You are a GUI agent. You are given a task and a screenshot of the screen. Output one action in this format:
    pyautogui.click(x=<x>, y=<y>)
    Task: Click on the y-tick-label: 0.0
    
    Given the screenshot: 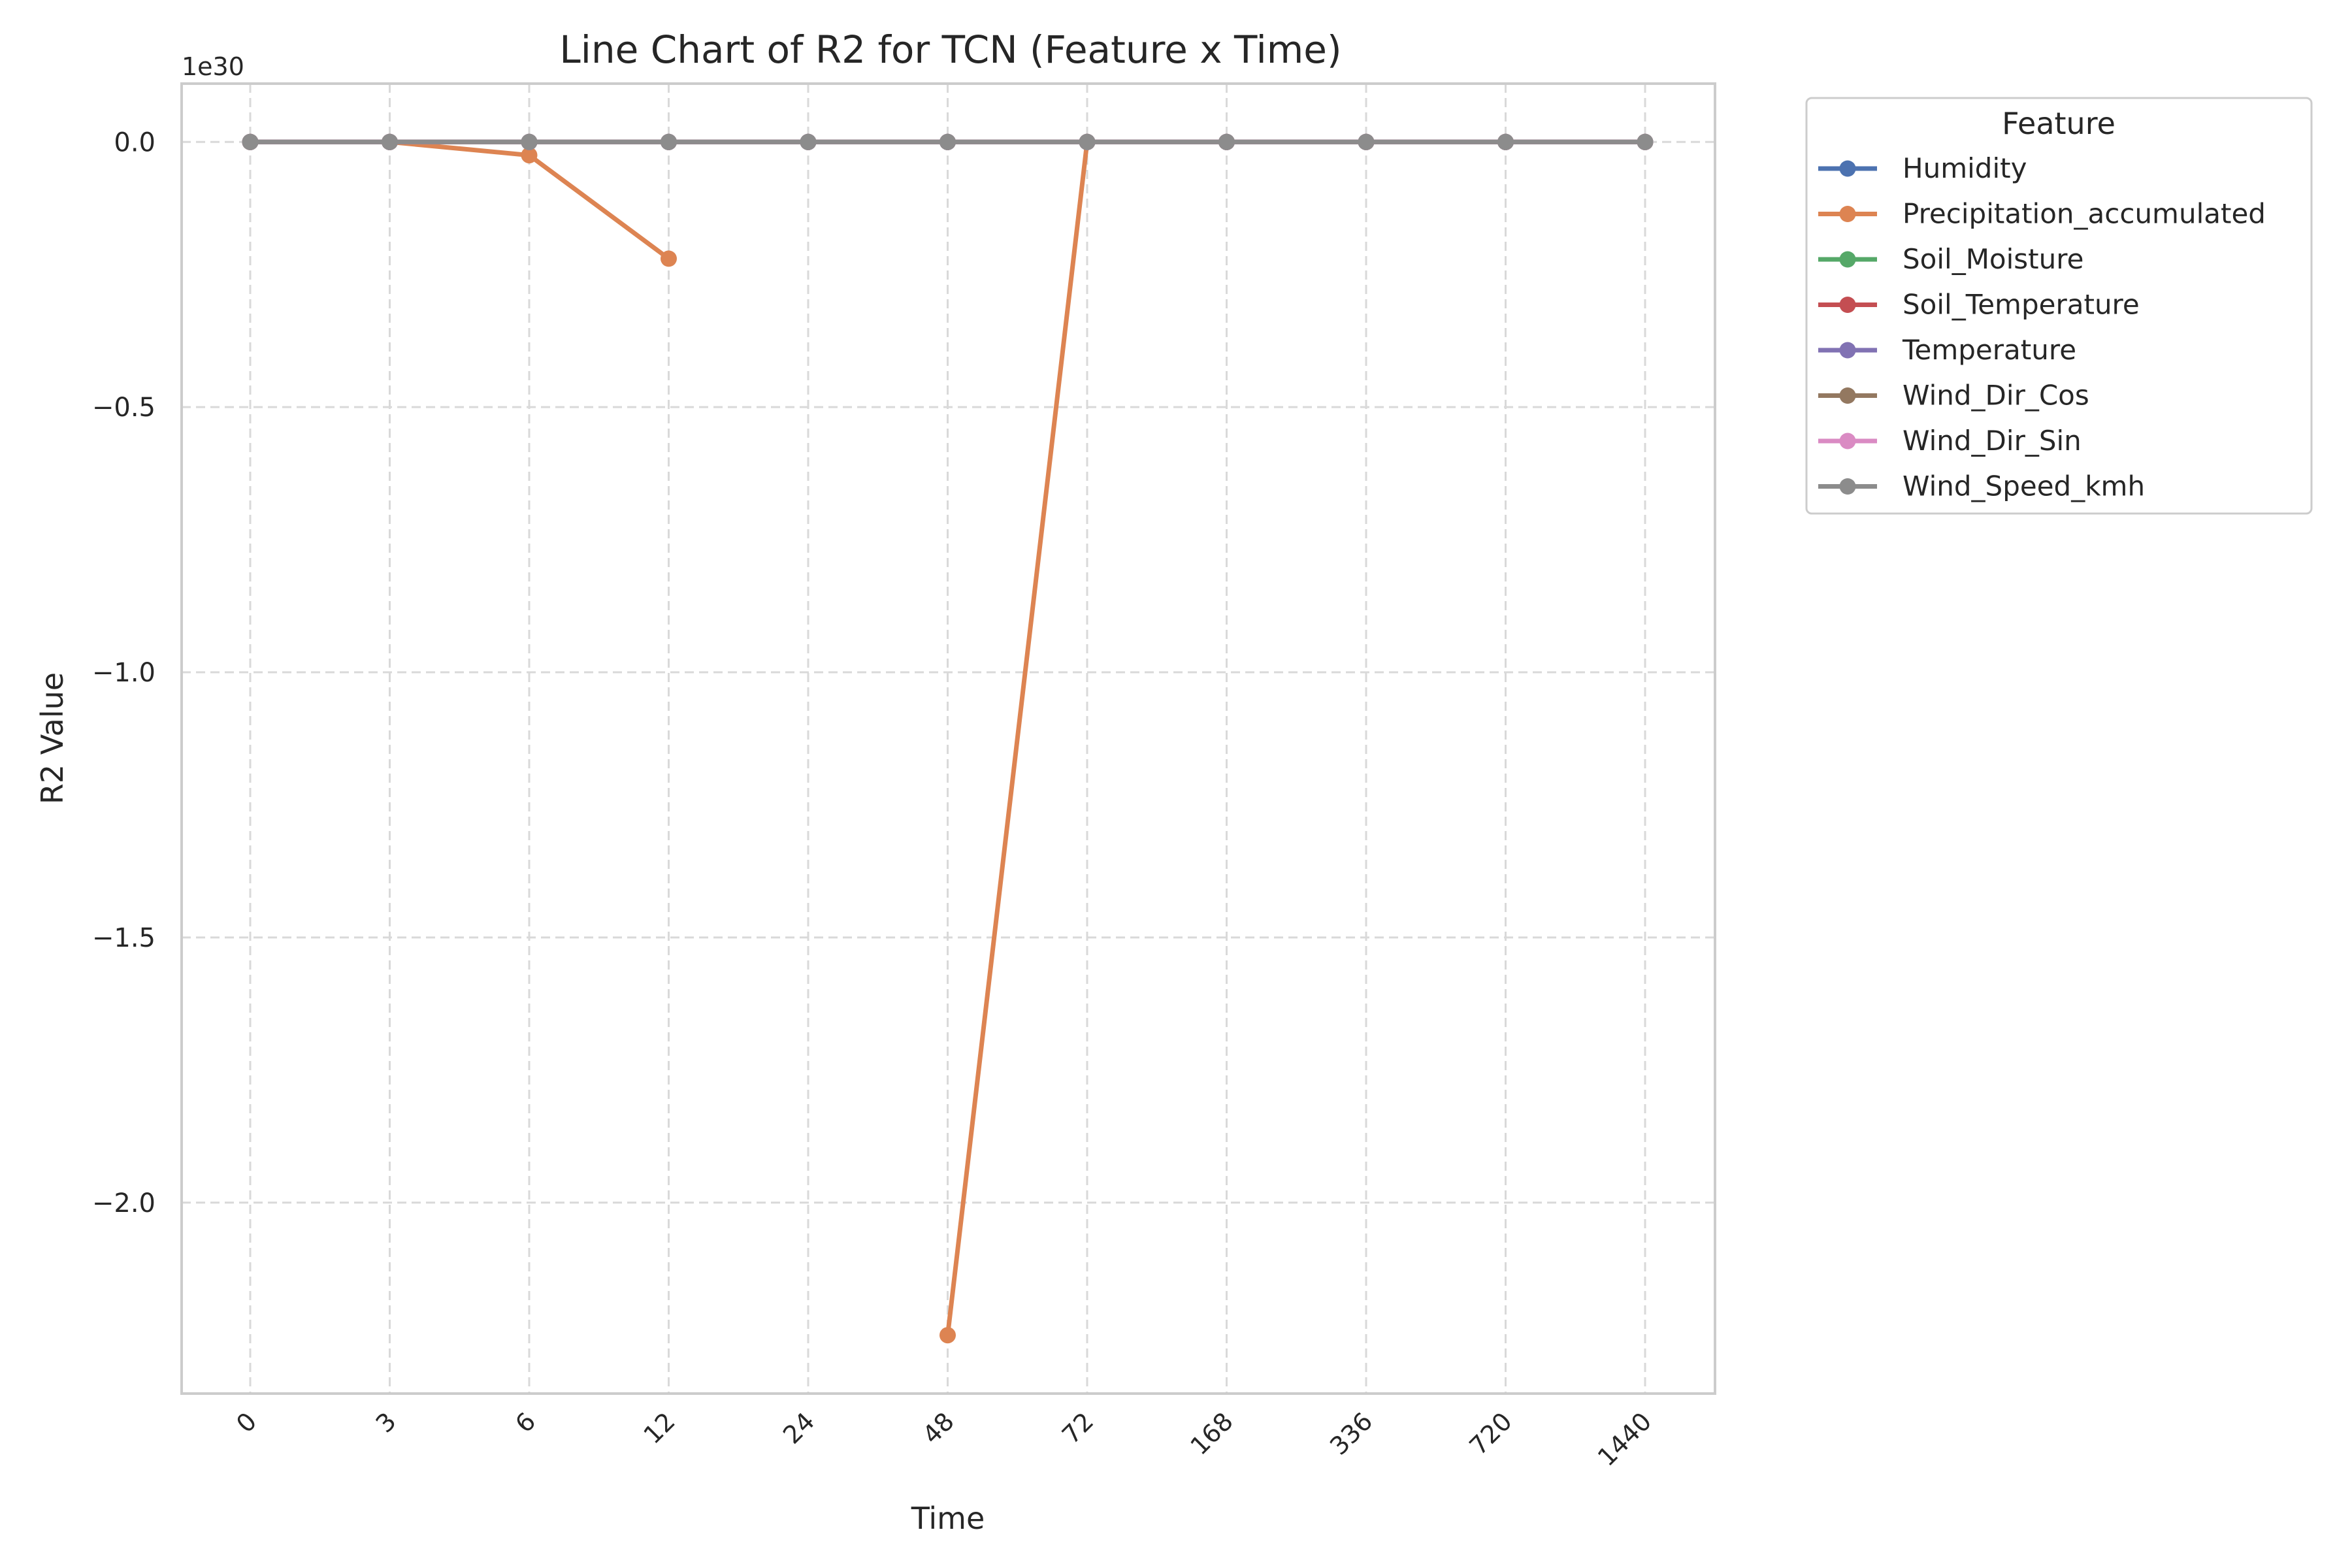 What is the action you would take?
    pyautogui.click(x=134, y=142)
    